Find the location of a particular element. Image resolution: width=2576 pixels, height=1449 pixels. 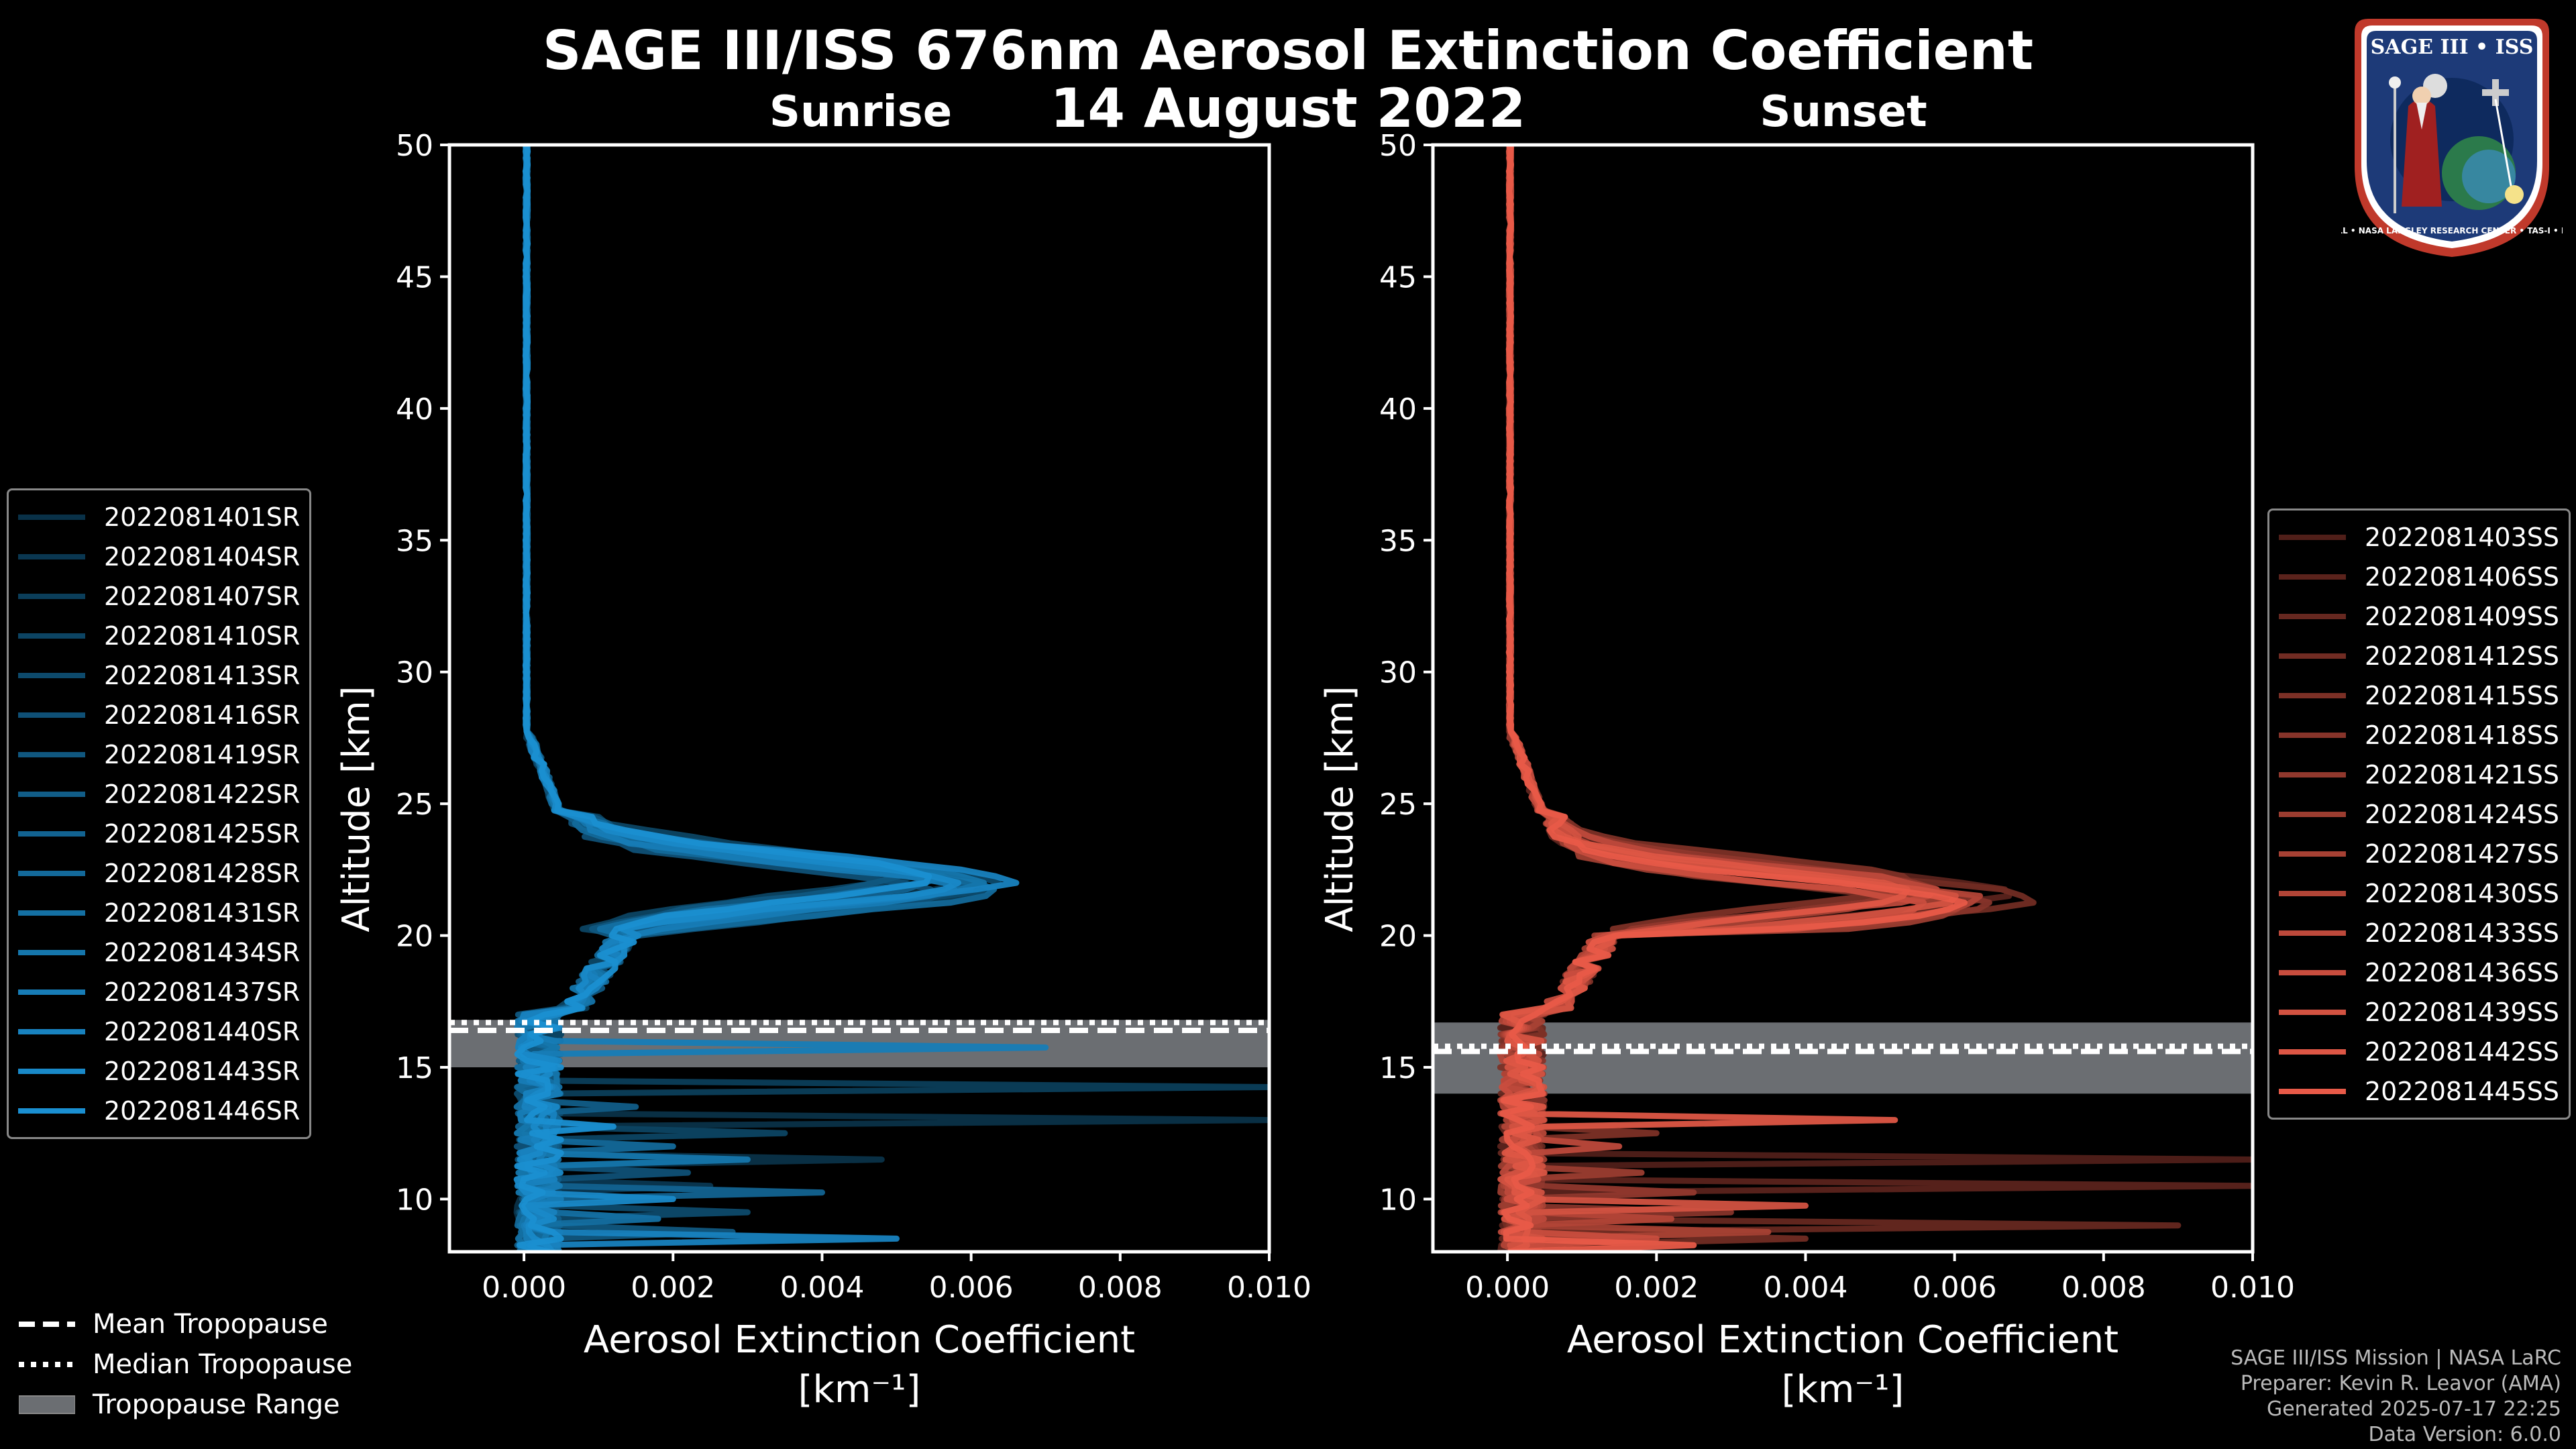

legend-label: 2022081407SR is located at coordinates (202, 596).